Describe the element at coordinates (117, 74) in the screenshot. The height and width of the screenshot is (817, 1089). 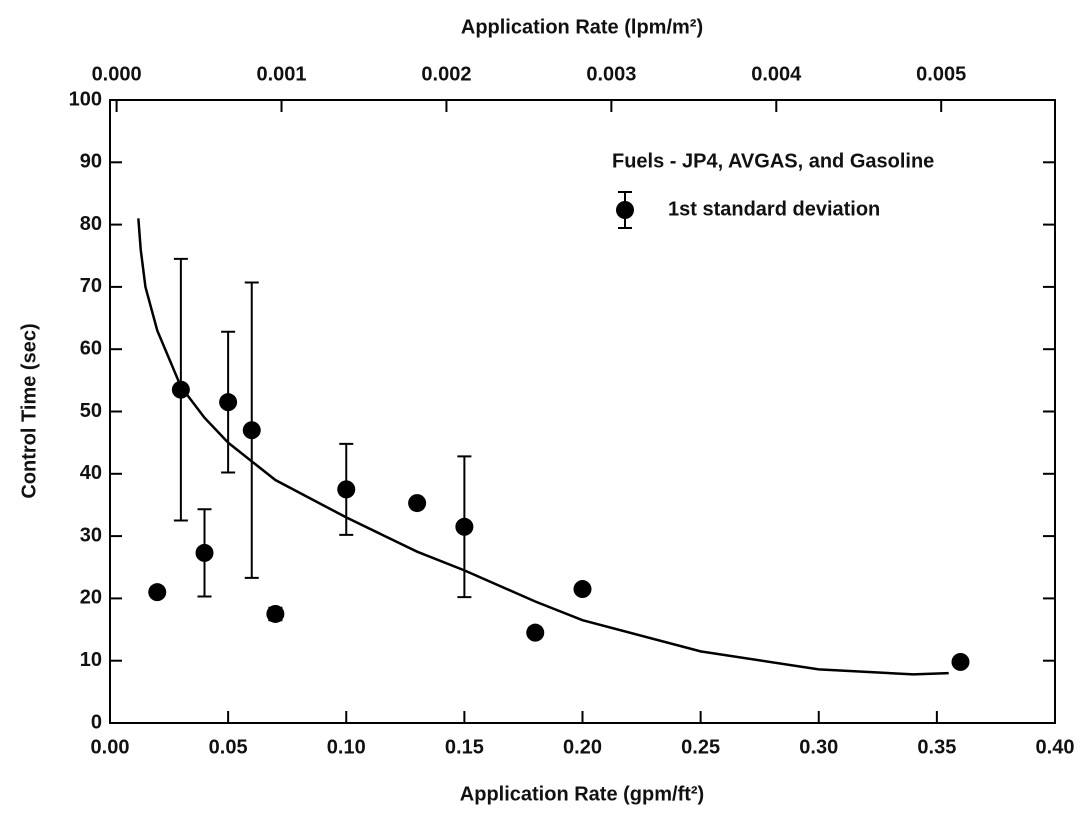
I see `x2-tick-label: 0.000` at that location.